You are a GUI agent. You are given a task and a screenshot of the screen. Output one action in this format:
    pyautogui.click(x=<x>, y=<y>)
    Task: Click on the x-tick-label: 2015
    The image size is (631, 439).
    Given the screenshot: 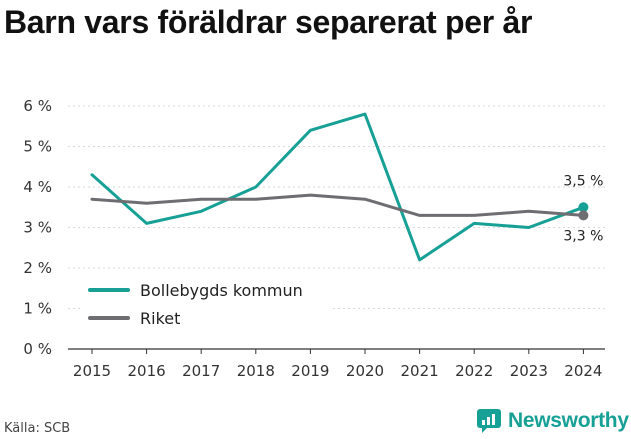 What is the action you would take?
    pyautogui.click(x=92, y=371)
    